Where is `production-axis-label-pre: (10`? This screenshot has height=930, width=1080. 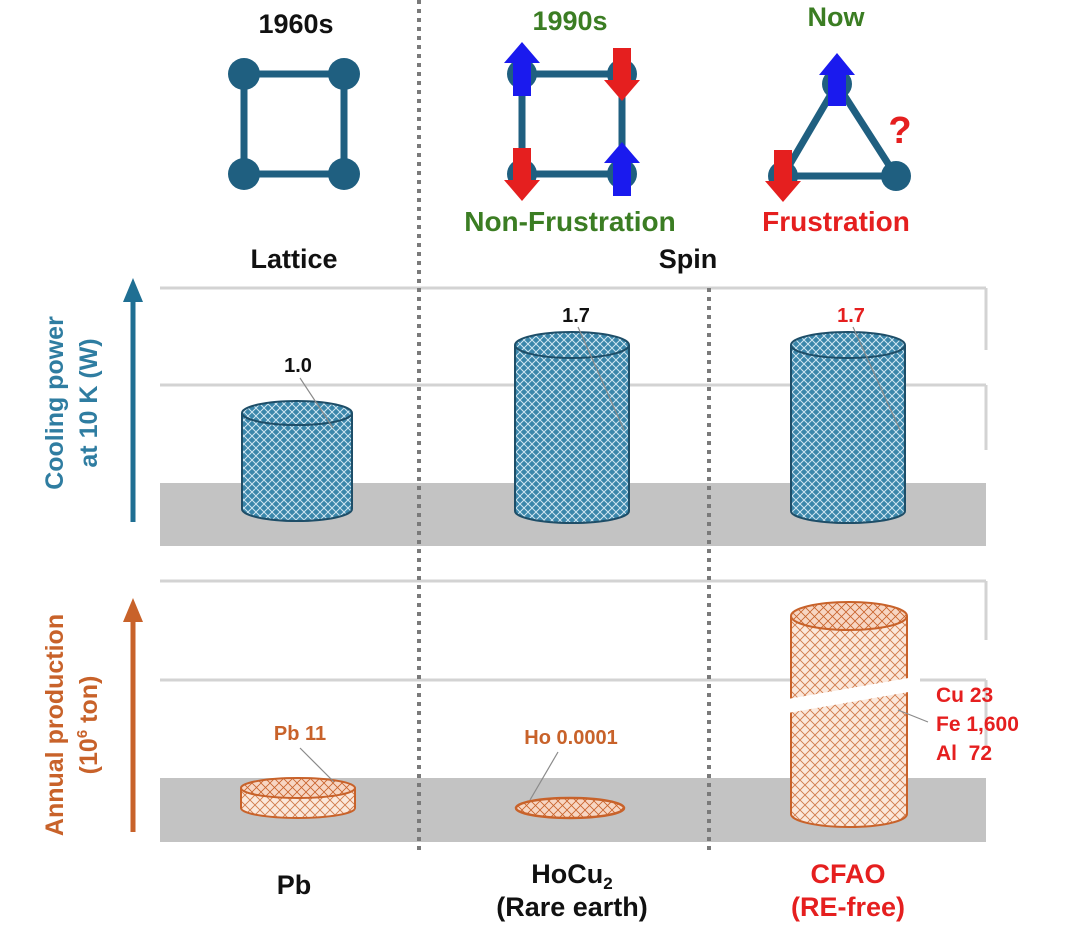 production-axis-label-pre: (10 is located at coordinates (89, 756).